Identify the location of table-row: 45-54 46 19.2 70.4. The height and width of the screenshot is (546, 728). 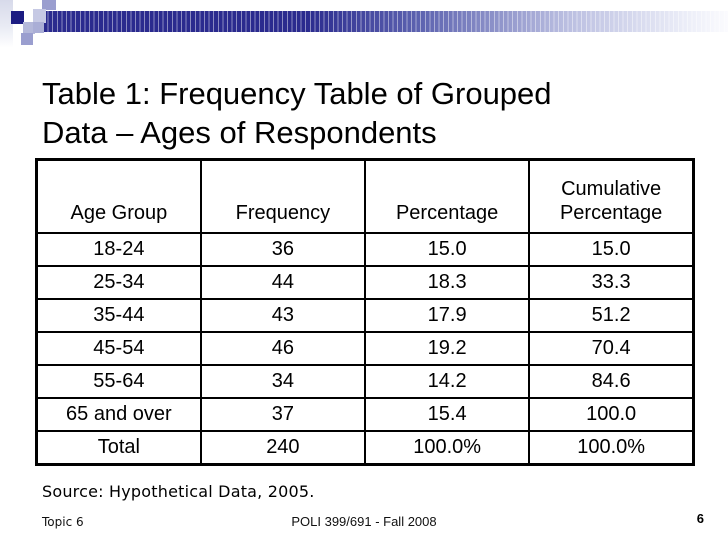
(365, 348).